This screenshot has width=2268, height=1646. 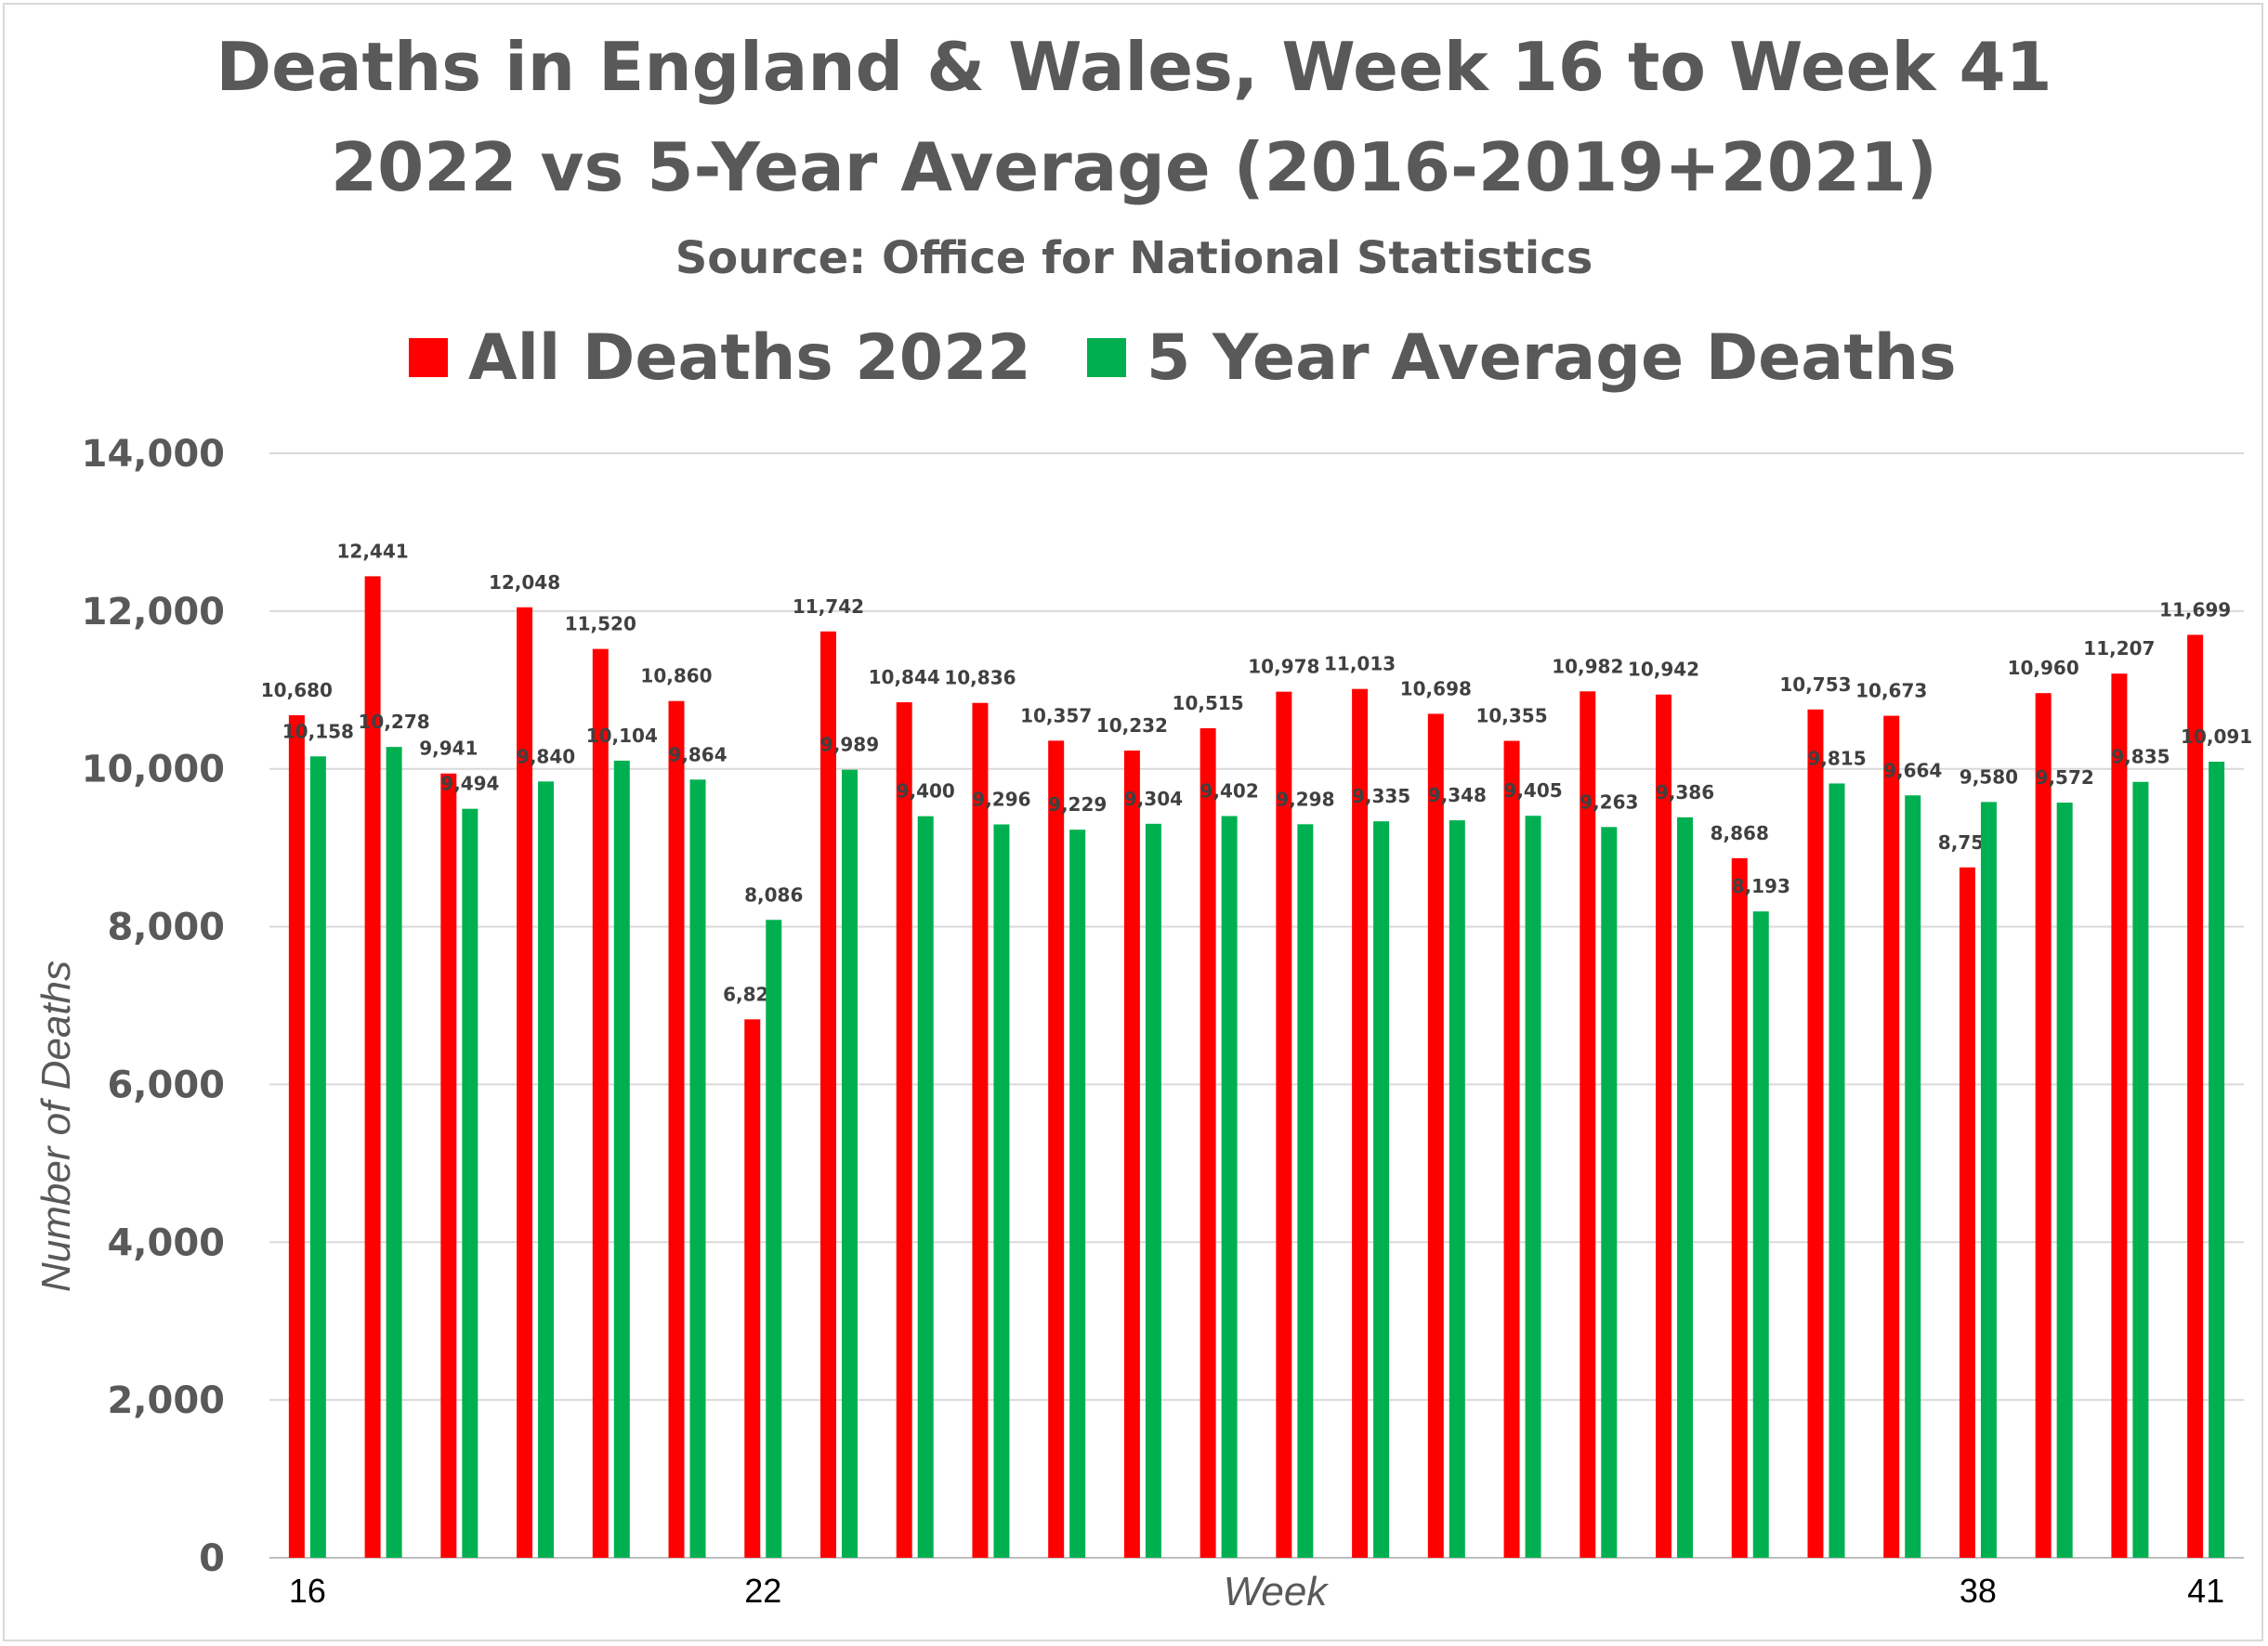 I want to click on chart-legend: All Deaths 2022 5 Year Average Deaths, so click(x=1134, y=357).